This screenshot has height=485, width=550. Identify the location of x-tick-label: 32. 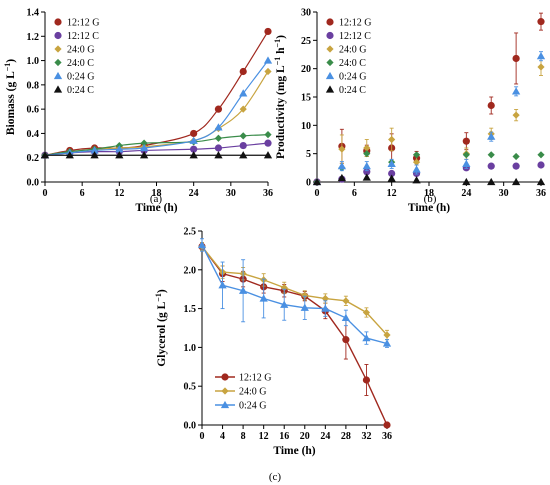
(366, 436).